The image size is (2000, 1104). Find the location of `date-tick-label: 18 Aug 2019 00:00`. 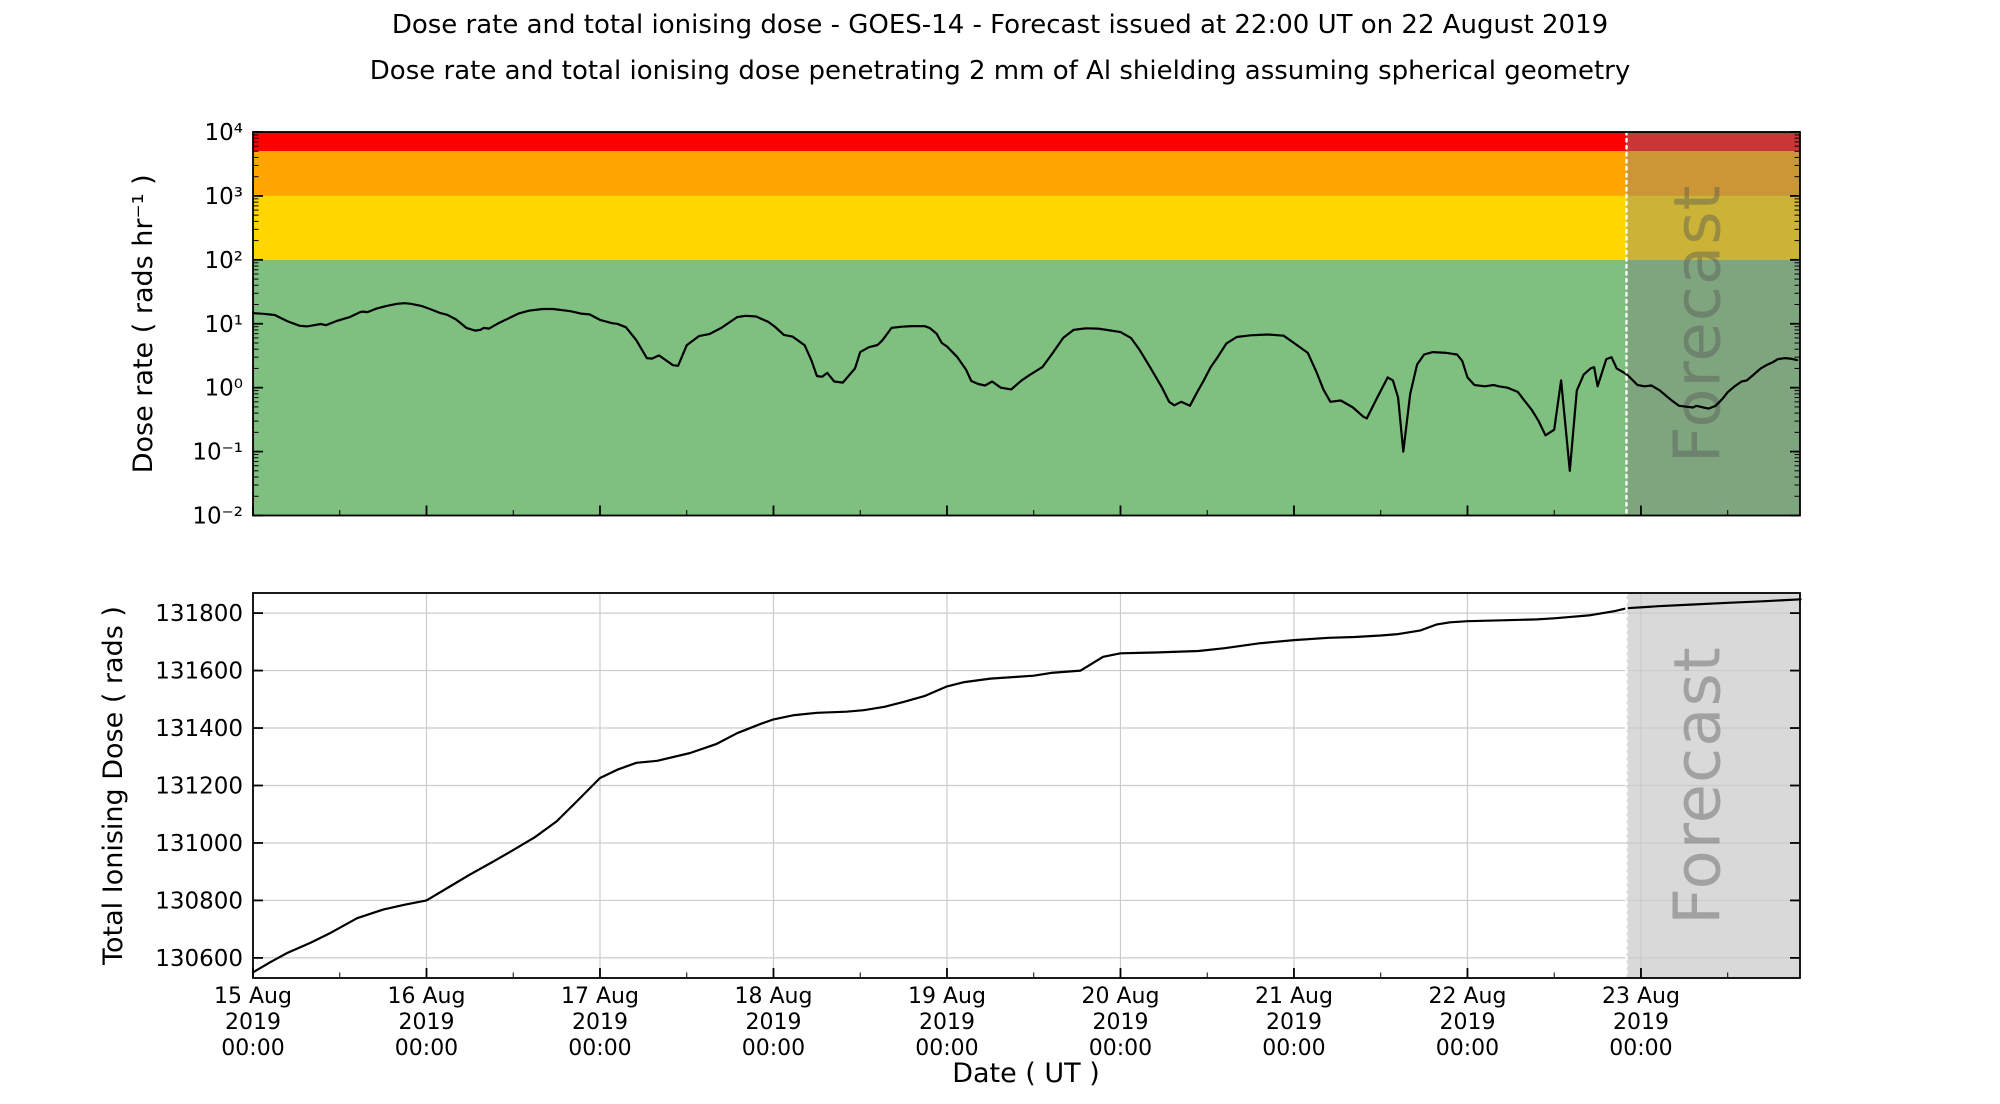

date-tick-label: 18 Aug 2019 00:00 is located at coordinates (774, 1022).